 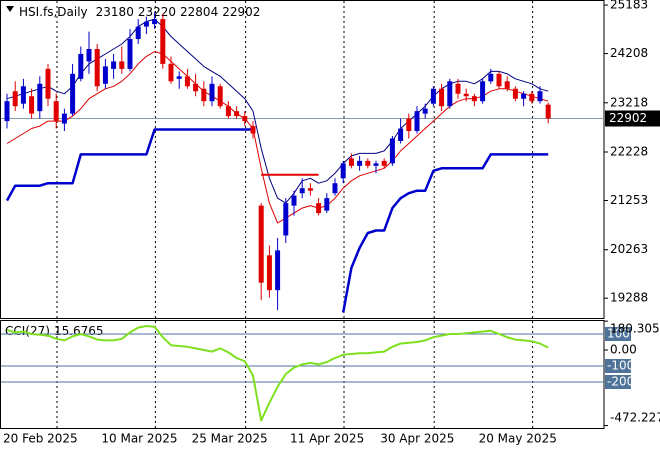 What do you see at coordinates (623, 350) in the screenshot?
I see `indicator-tick-label: 0.00` at bounding box center [623, 350].